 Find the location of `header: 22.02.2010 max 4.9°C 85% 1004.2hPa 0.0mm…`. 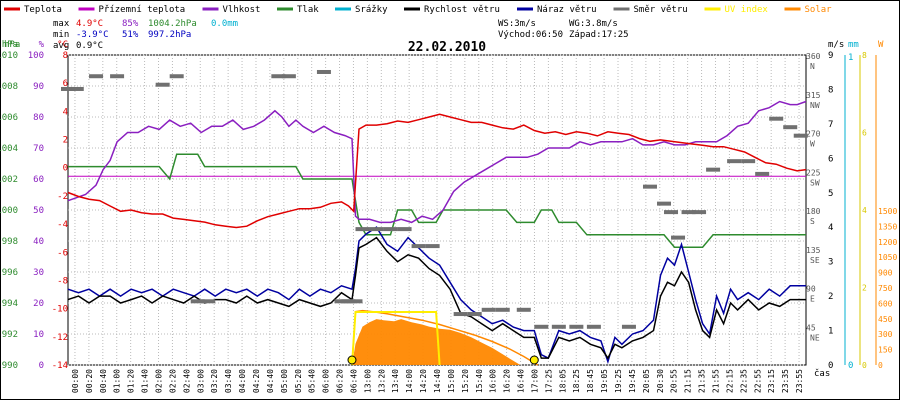

header: 22.02.2010 max 4.9°C 85% 1004.2hPa 0.0mm… is located at coordinates (341, 37).